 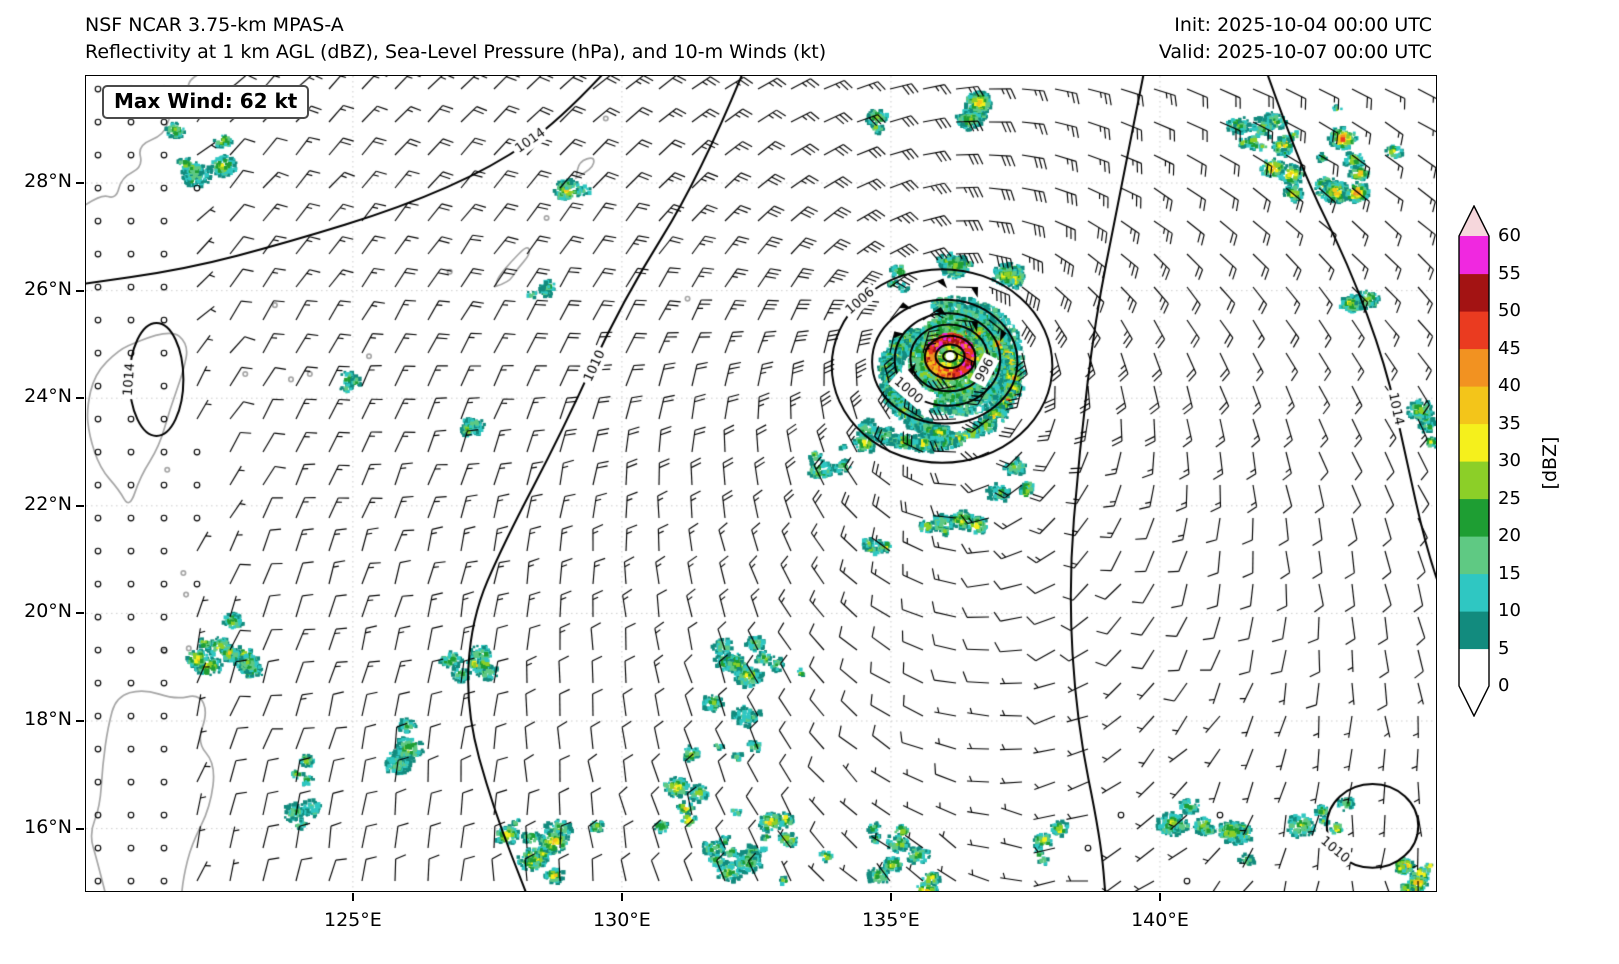 I want to click on x-axis-tick-label: 135°E, so click(x=891, y=920).